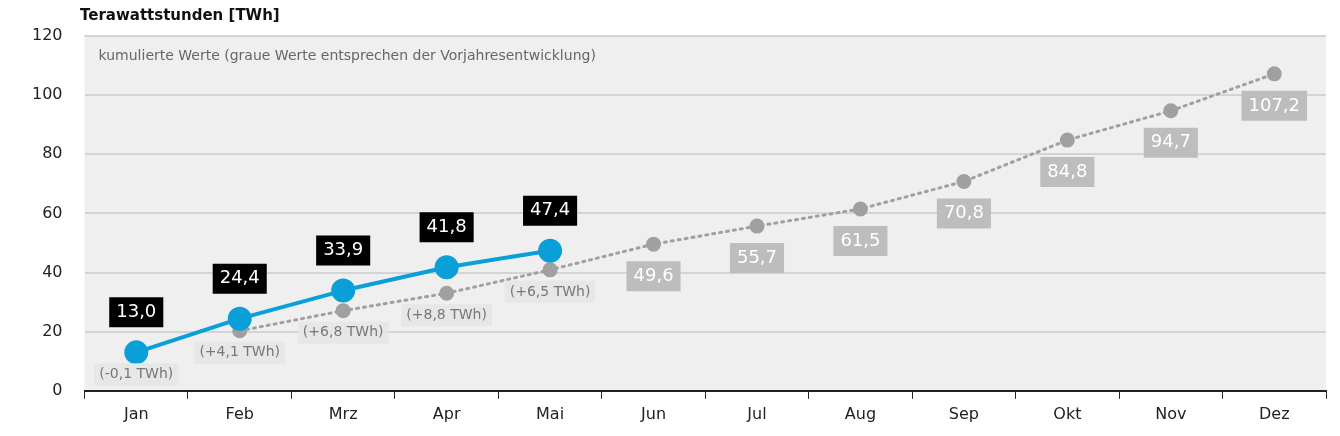 The height and width of the screenshot is (436, 1340). What do you see at coordinates (550, 290) in the screenshot?
I see `annotation: (+6,5 TWh)` at bounding box center [550, 290].